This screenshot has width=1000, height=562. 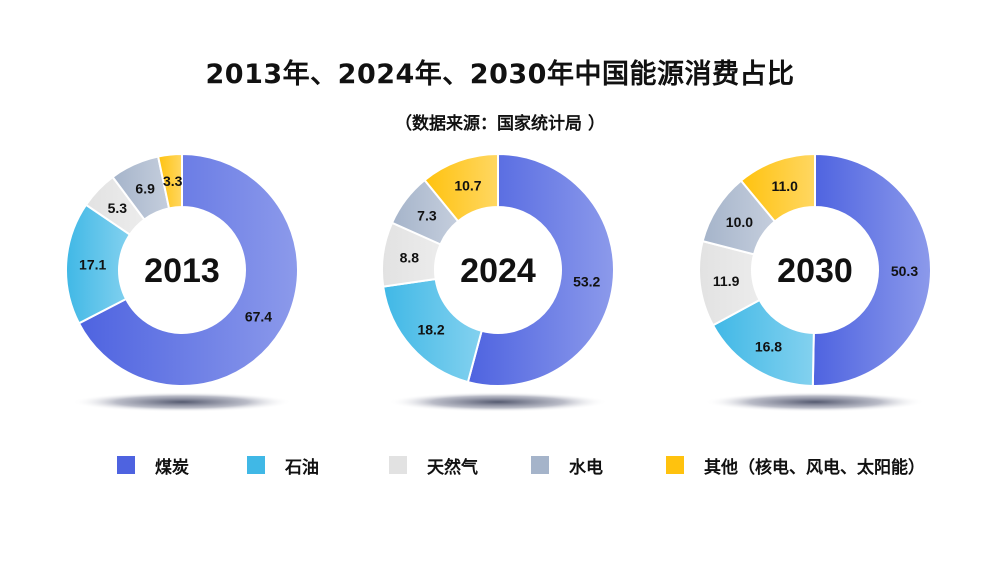 I want to click on data-label-gas: 11.9, so click(x=726, y=281).